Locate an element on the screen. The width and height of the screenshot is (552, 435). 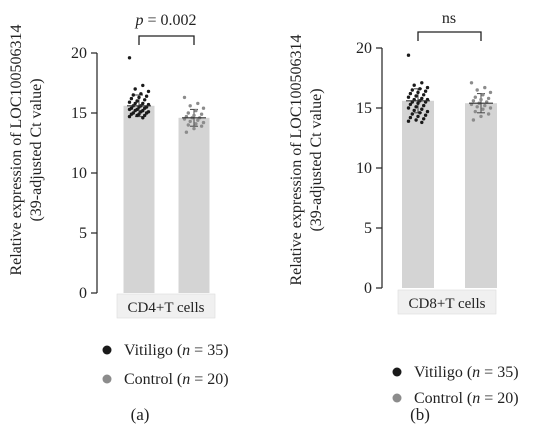
legend: Vitiligo (n = 35) Control (n = 20) is located at coordinates (165, 365).